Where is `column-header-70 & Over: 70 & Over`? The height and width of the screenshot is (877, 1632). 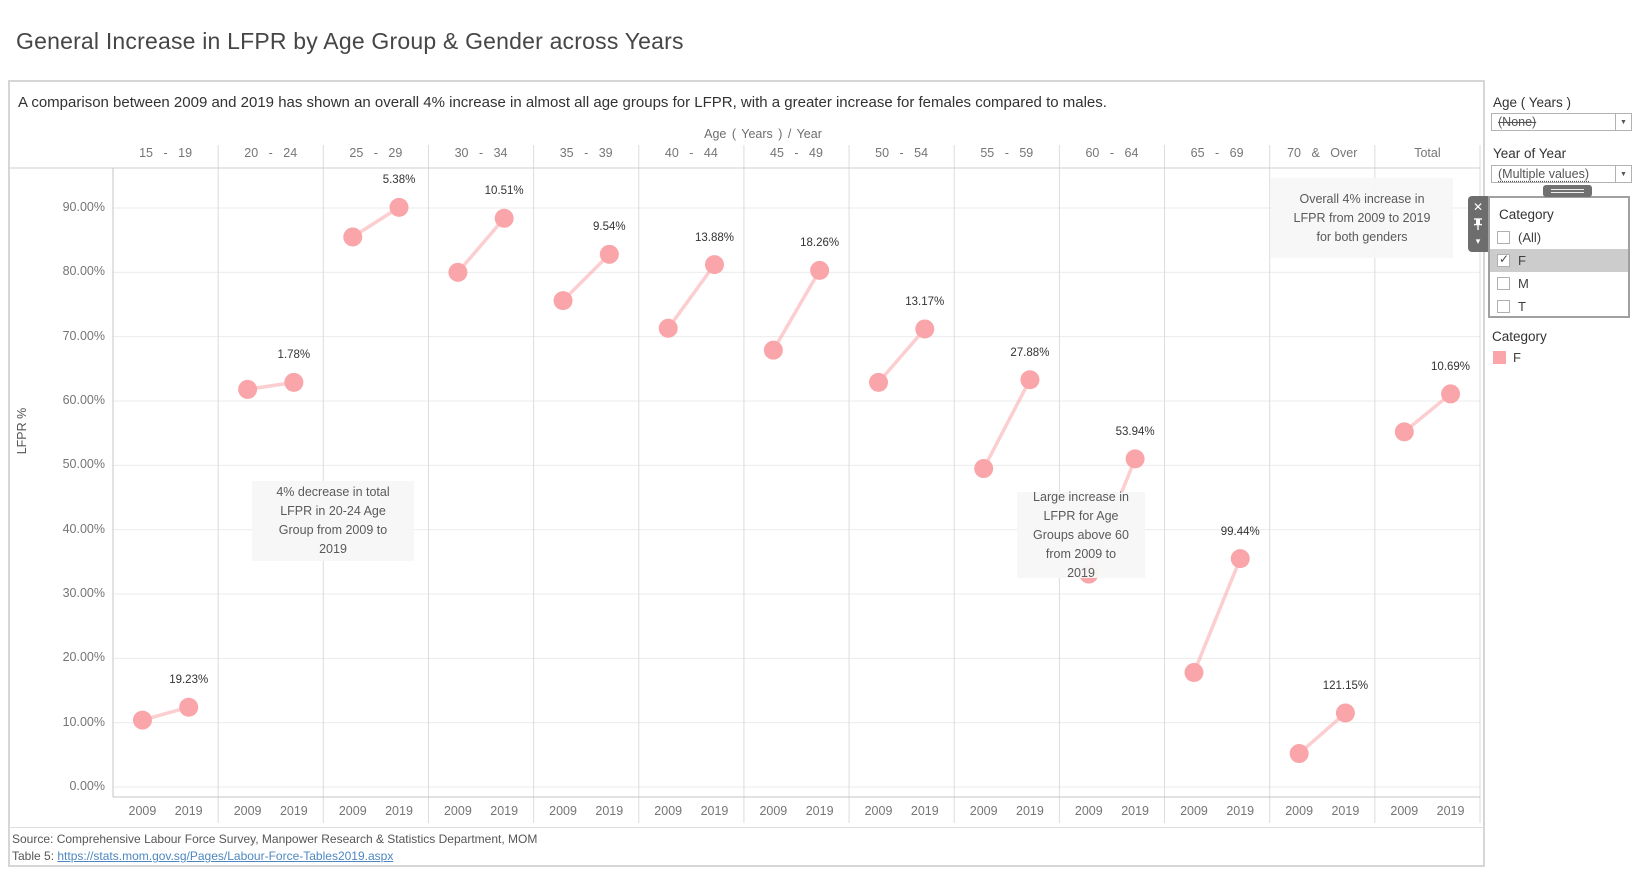
column-header-70 & Over: 70 & Over is located at coordinates (1322, 153).